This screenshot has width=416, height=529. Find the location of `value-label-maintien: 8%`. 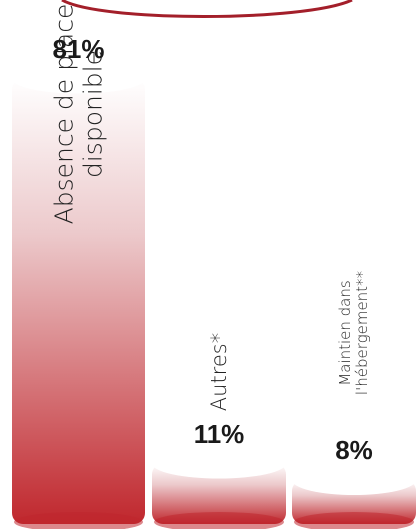

value-label-maintien: 8% is located at coordinates (354, 450).